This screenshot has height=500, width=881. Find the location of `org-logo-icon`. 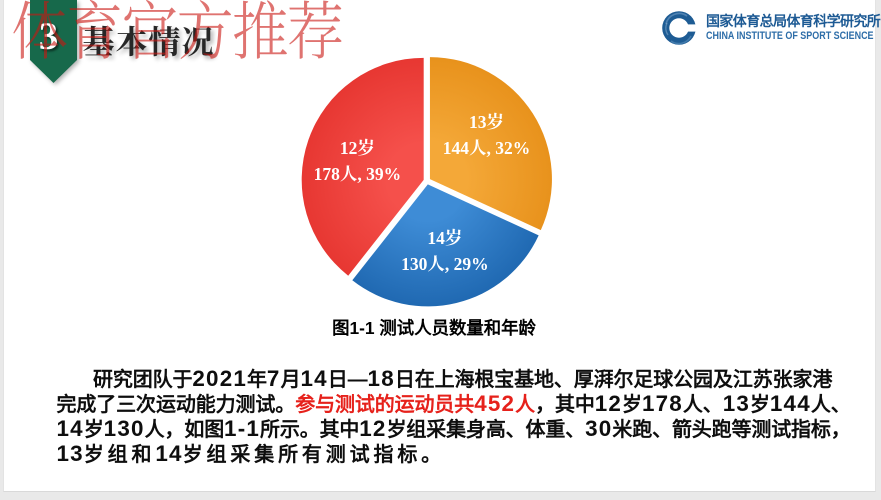

org-logo-icon is located at coordinates (679, 28).